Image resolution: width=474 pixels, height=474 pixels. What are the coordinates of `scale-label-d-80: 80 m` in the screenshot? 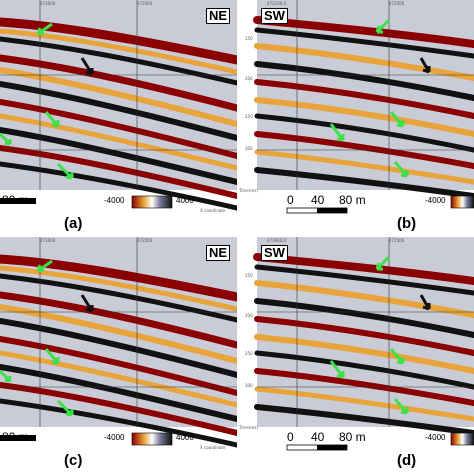 It's located at (352, 437).